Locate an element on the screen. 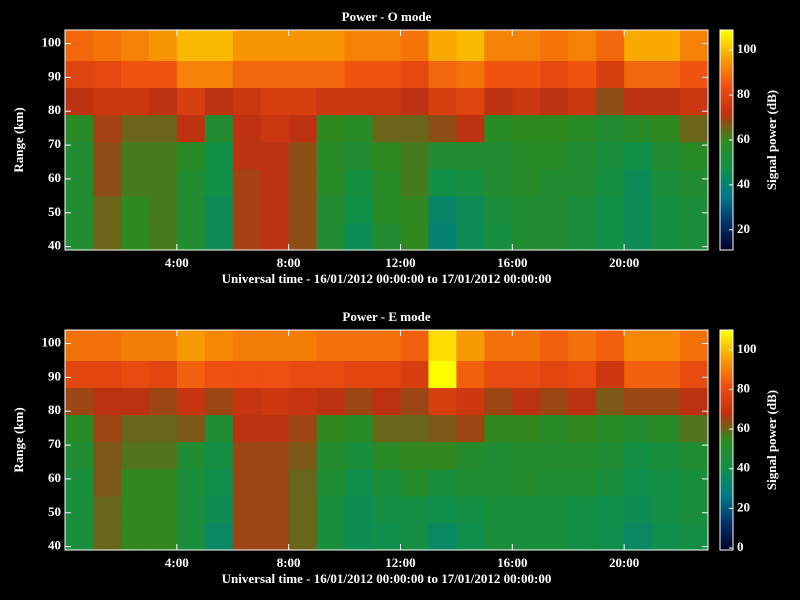 The height and width of the screenshot is (600, 800). colorbar-tick-label: 60 is located at coordinates (743, 138).